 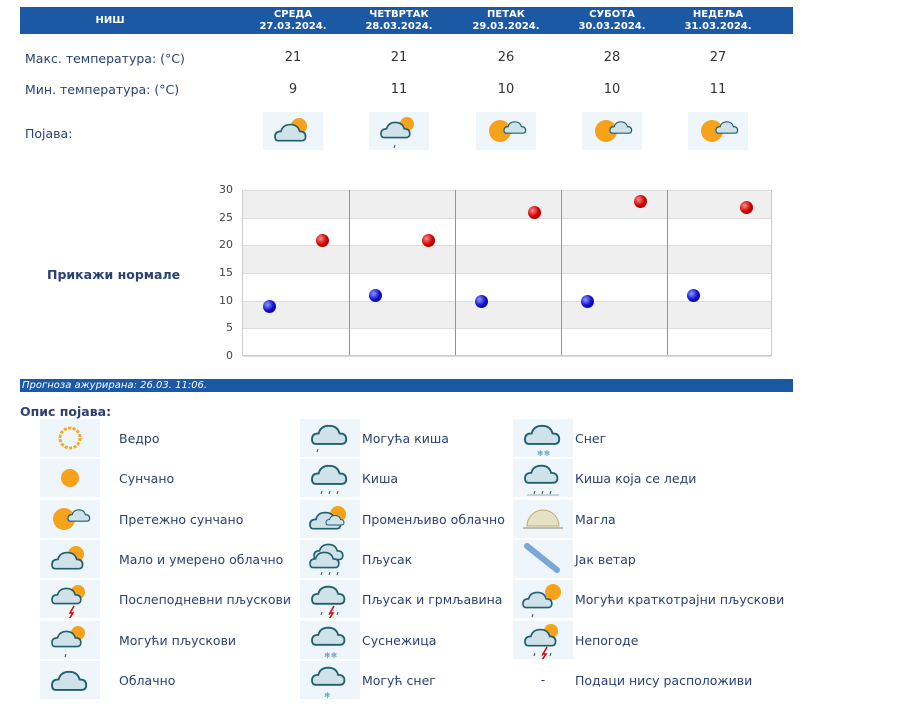 I want to click on variable-cloudy-icon, so click(x=330, y=518).